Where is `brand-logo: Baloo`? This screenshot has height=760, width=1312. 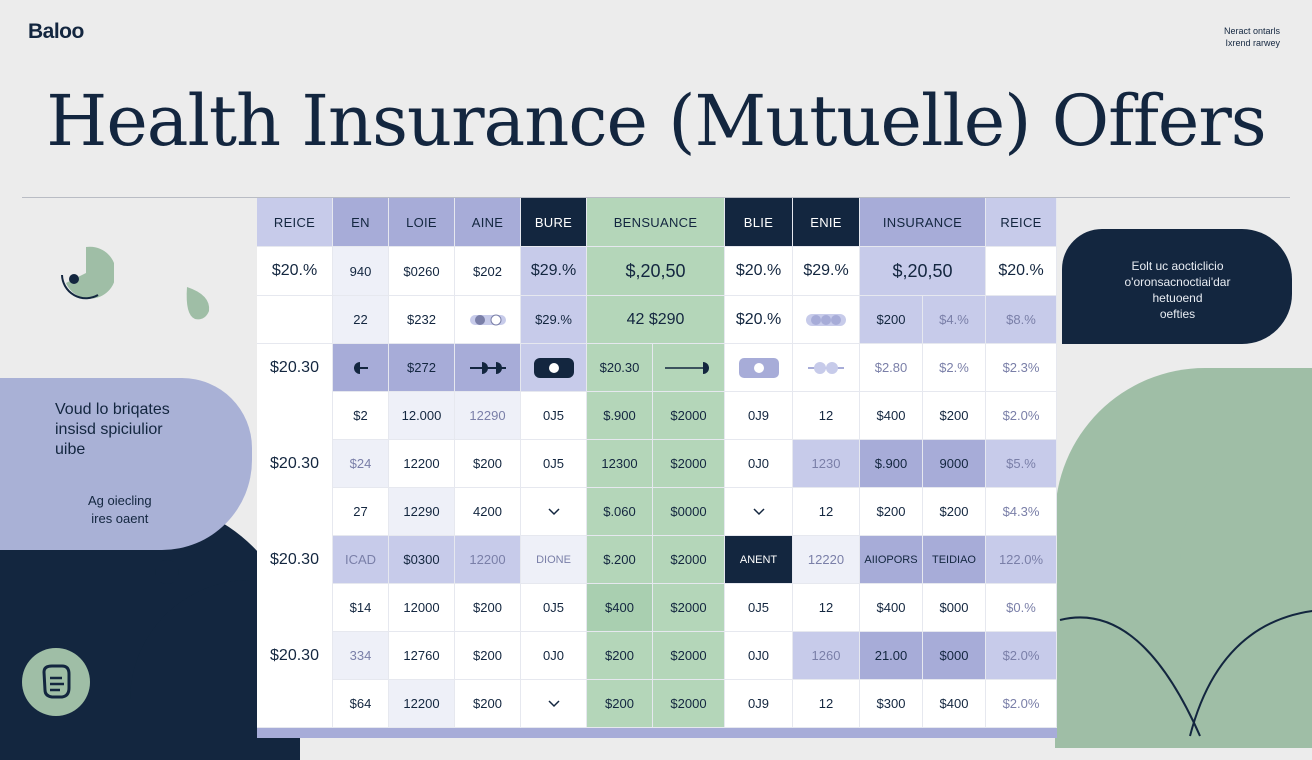 brand-logo: Baloo is located at coordinates (56, 31).